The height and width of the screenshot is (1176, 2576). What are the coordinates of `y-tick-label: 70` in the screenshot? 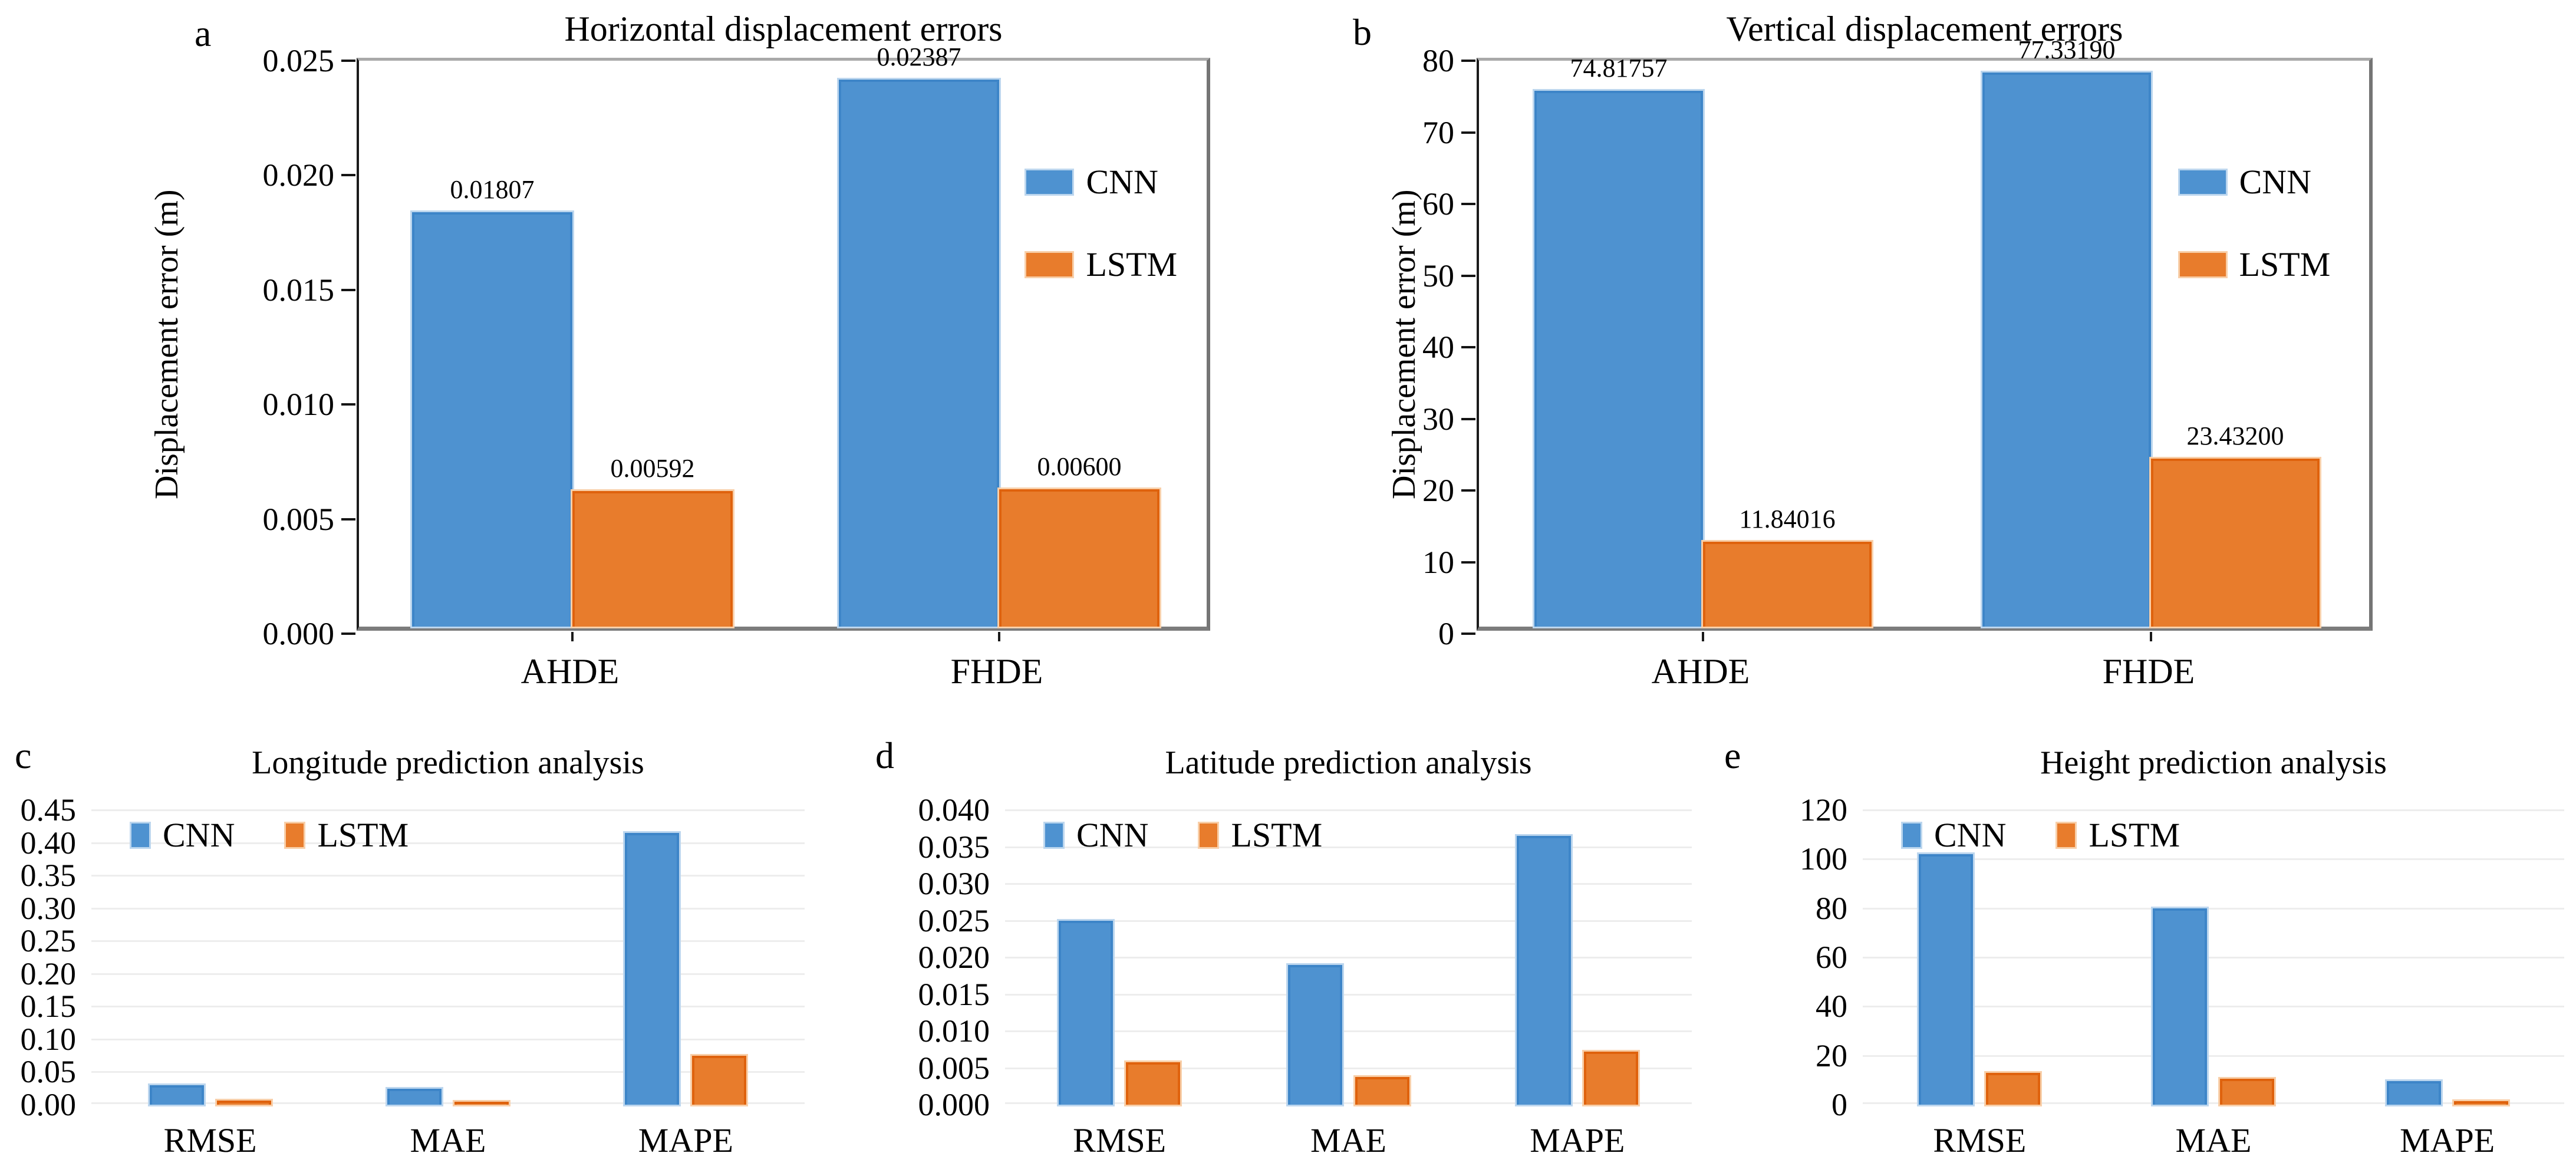 It's located at (1438, 132).